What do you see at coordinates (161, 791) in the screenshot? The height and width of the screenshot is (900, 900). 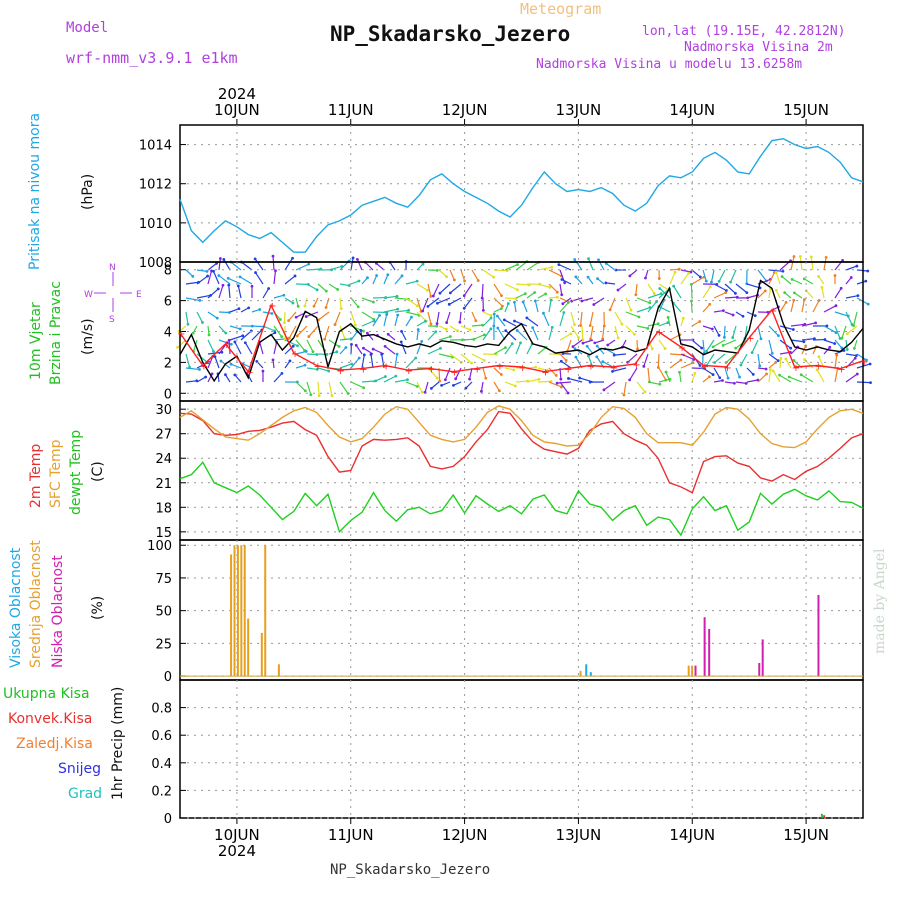 I see `y-tick-label: 0.2` at bounding box center [161, 791].